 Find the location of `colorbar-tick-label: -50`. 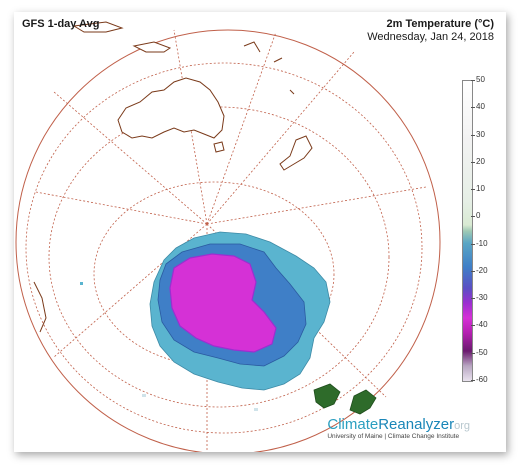

colorbar-tick-label: -50 is located at coordinates (482, 352).